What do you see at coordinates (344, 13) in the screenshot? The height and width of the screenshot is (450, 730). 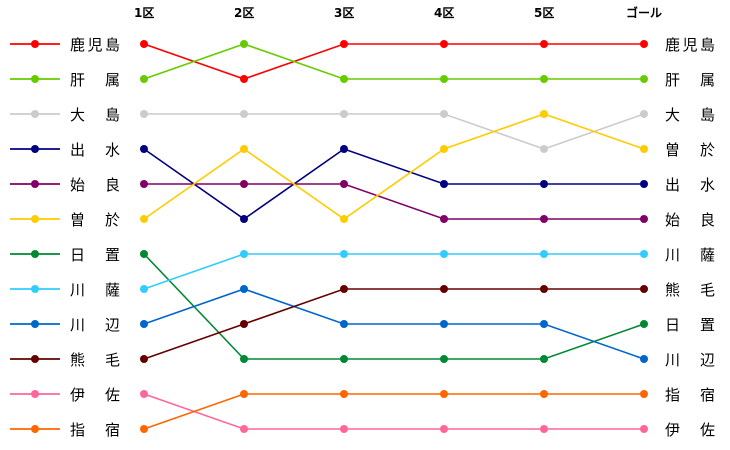 I see `x-tick-label: 3区` at bounding box center [344, 13].